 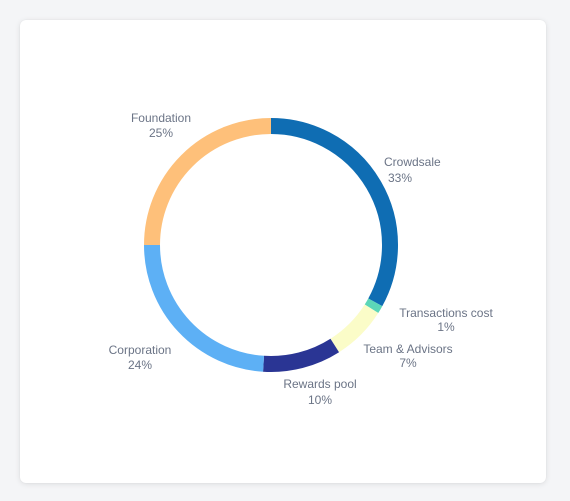 What do you see at coordinates (400, 178) in the screenshot?
I see `label-crowdsale-percent: 33%` at bounding box center [400, 178].